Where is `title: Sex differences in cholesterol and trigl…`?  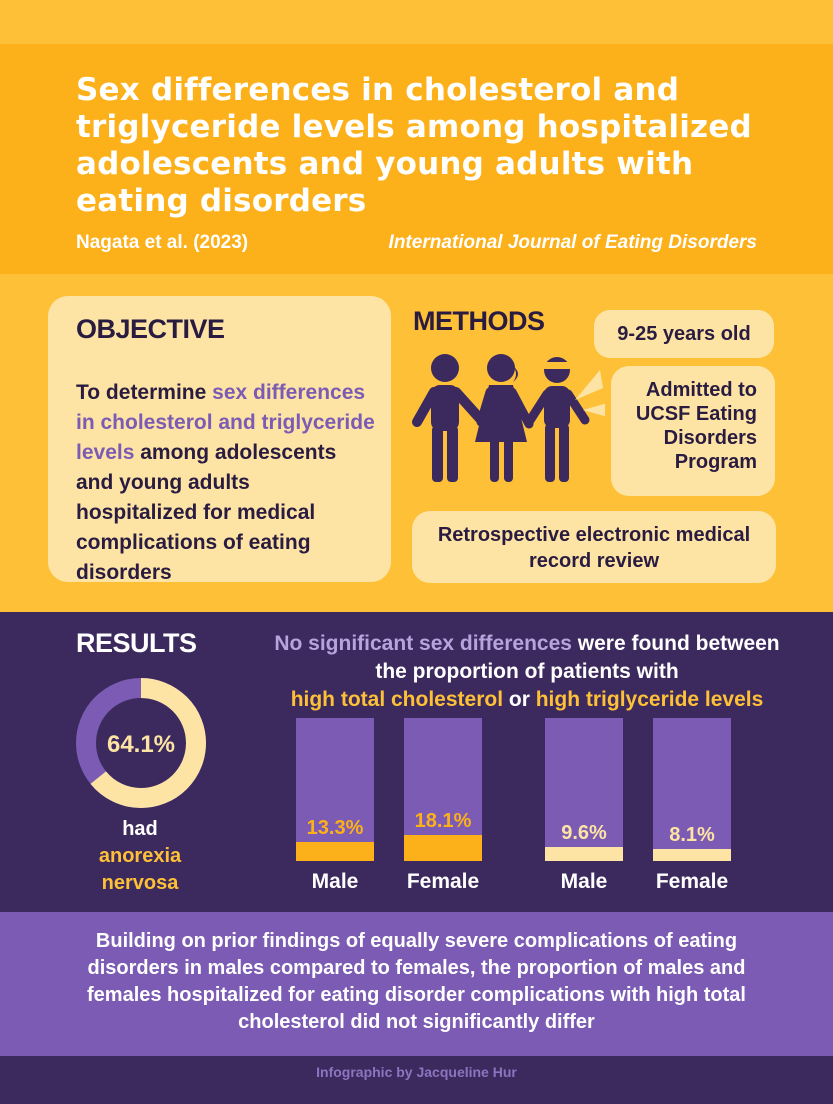
title: Sex differences in cholesterol and trigl… is located at coordinates (414, 145).